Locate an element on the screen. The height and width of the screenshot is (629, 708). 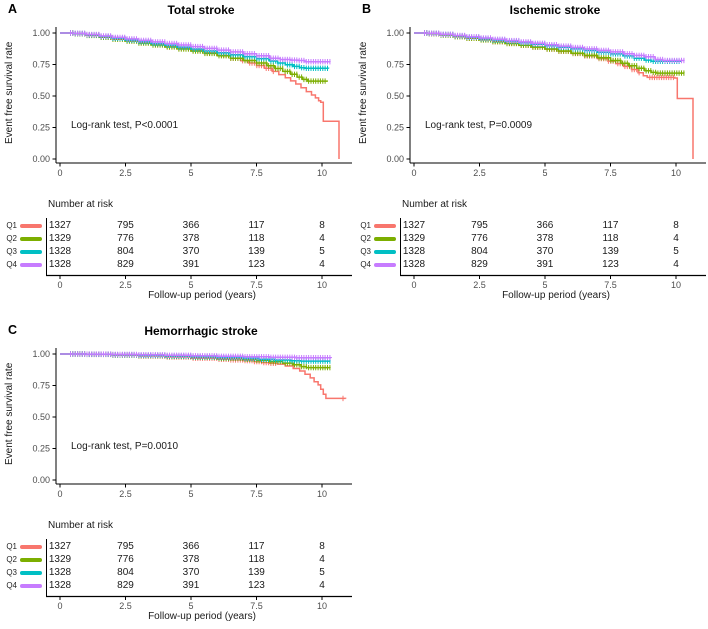
risk-table-header: Number at risk is located at coordinates (81, 204).